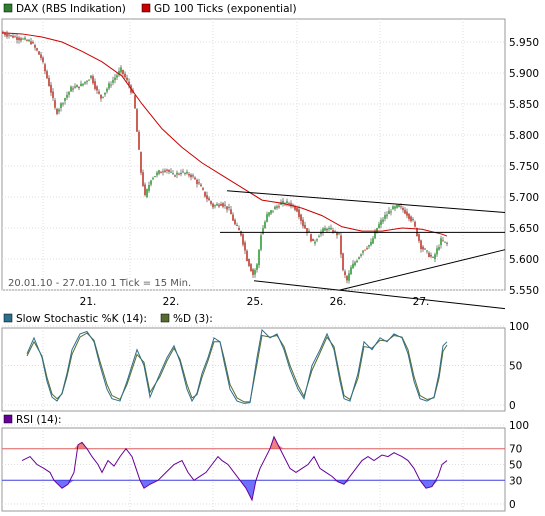  What do you see at coordinates (237, 367) in the screenshot?
I see `stoch-d-line` at bounding box center [237, 367].